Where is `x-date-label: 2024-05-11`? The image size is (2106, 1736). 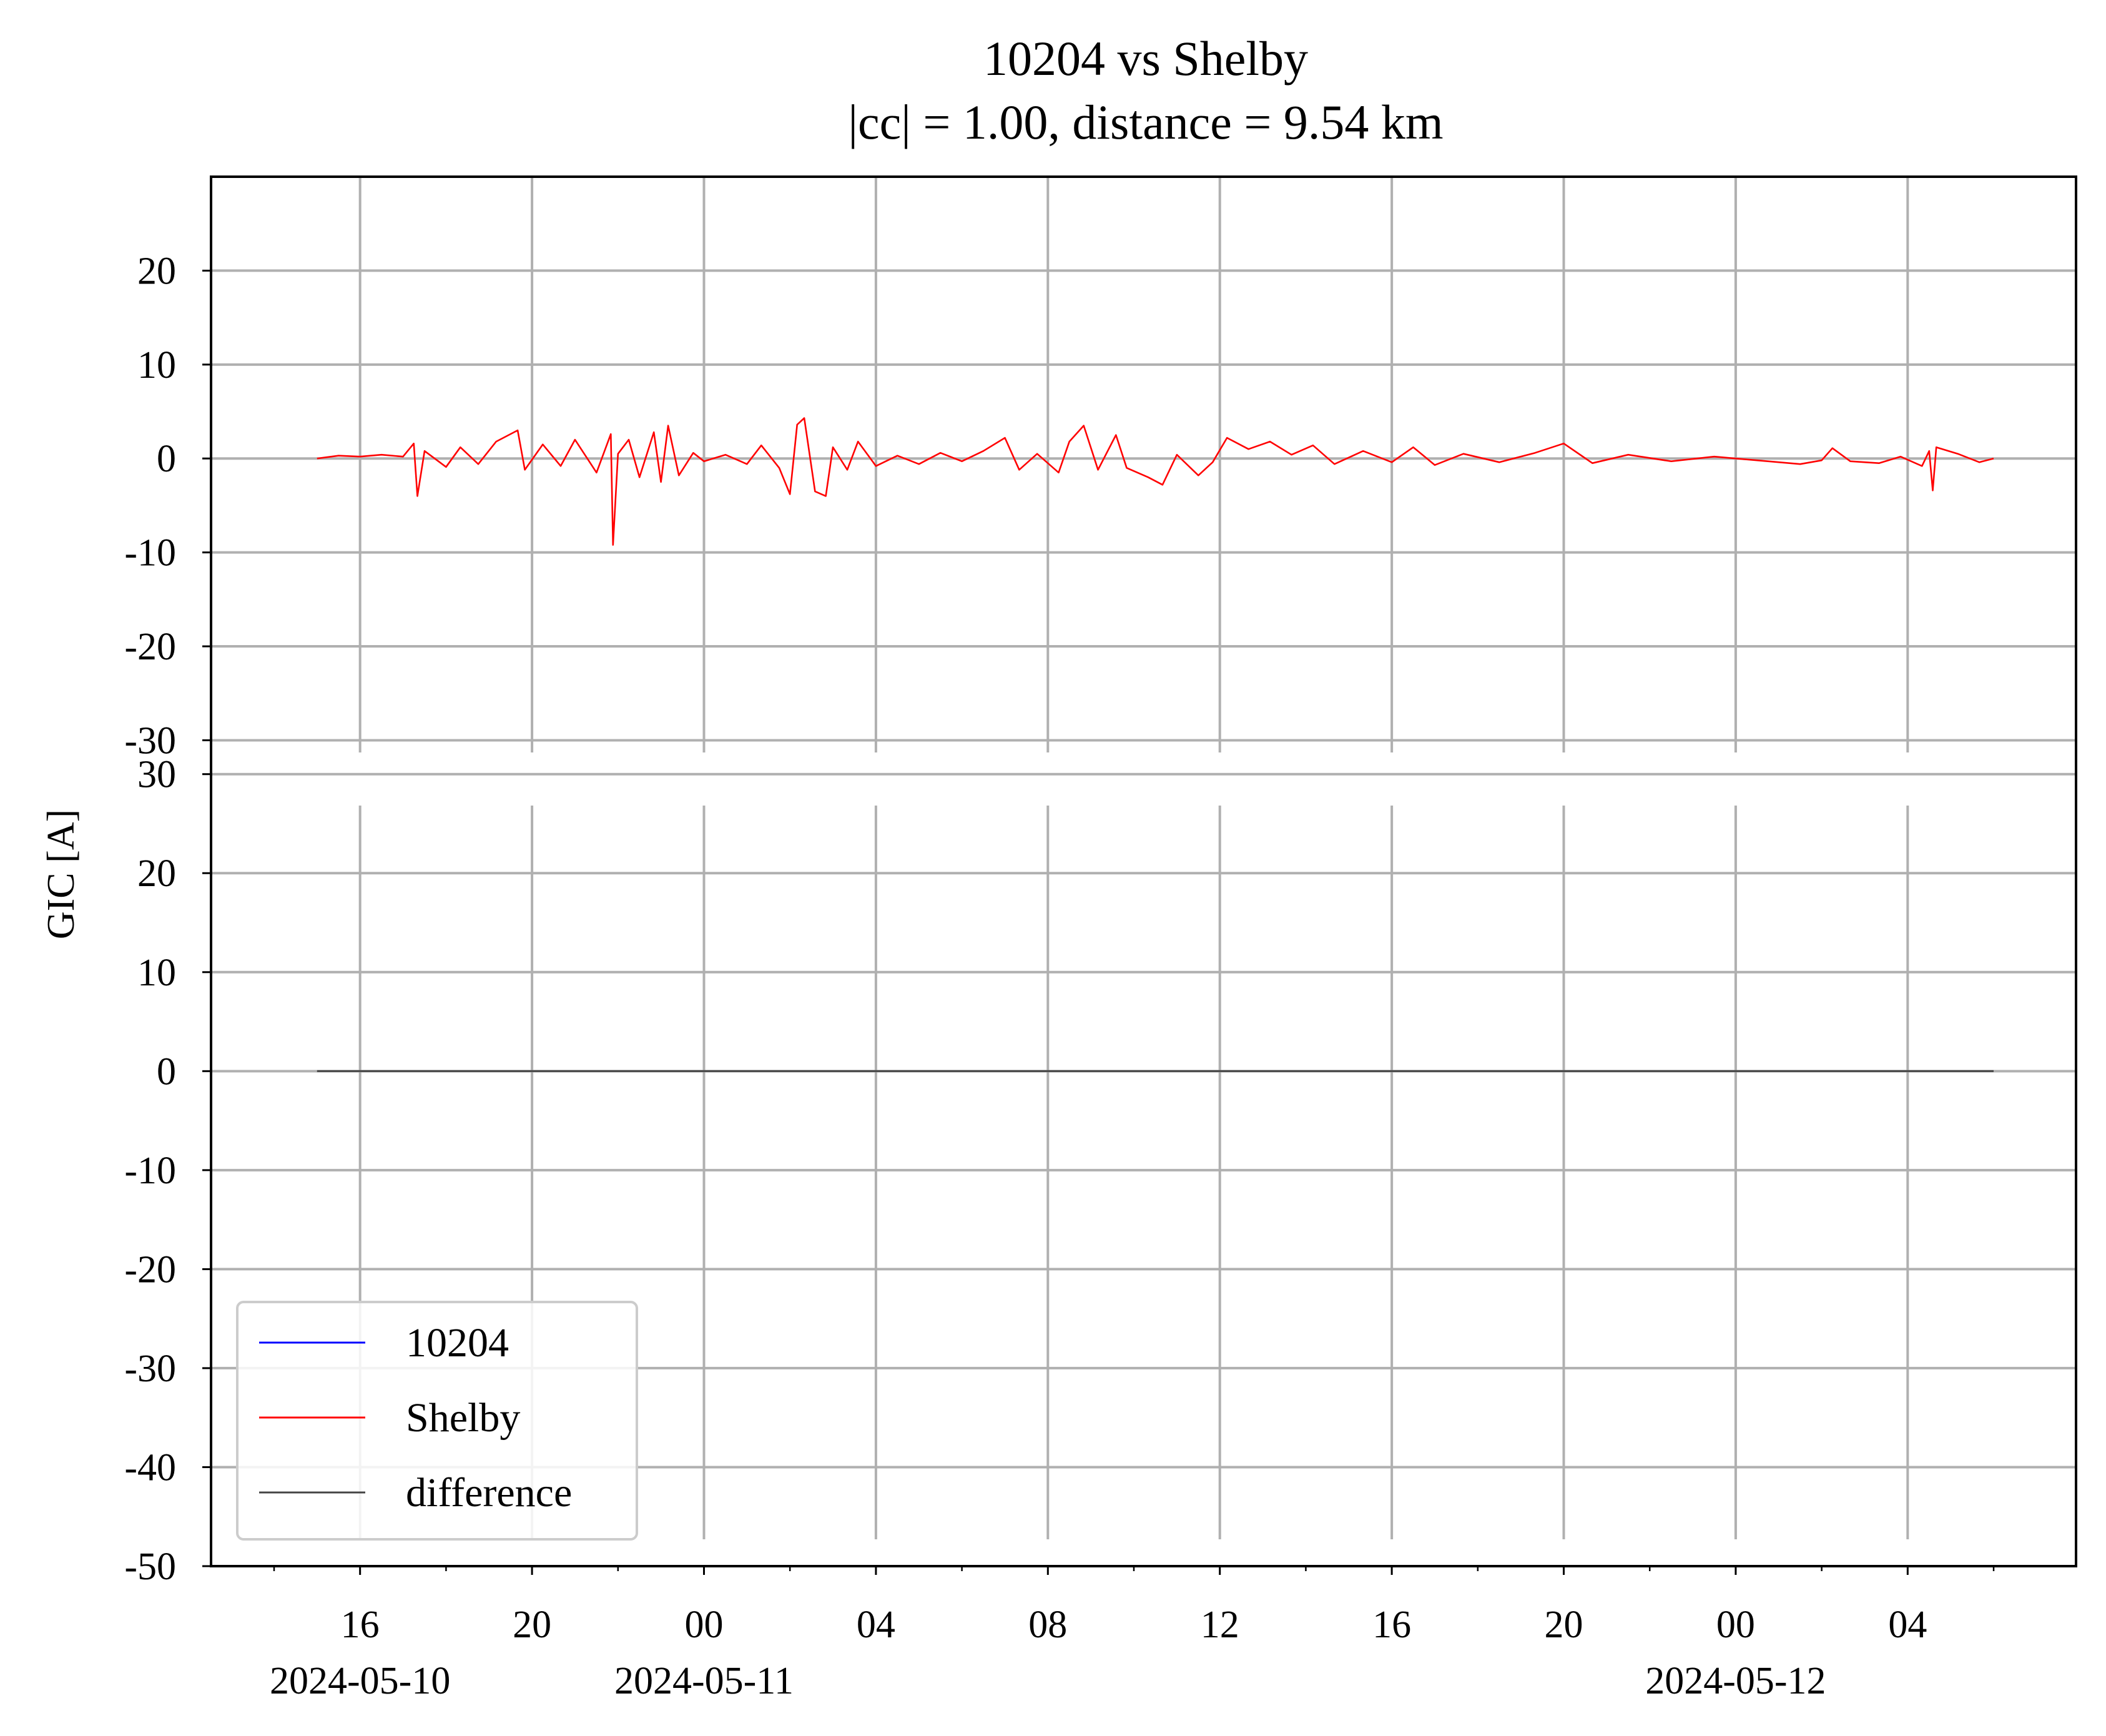 x-date-label: 2024-05-11 is located at coordinates (704, 1681).